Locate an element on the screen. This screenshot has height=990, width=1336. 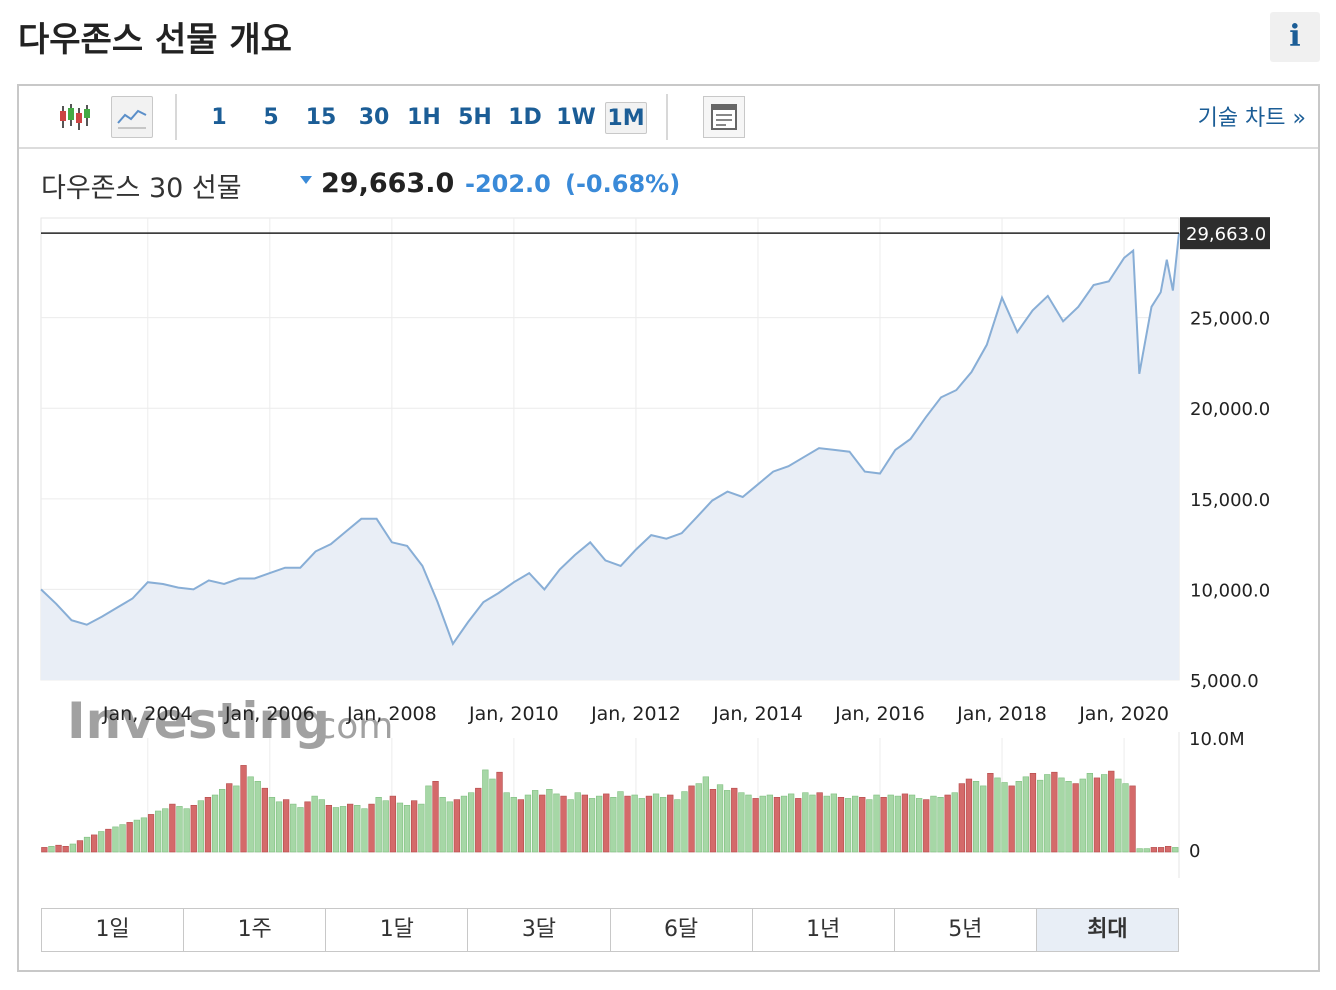
last-price-label: 29,663.0 is located at coordinates (1226, 234).